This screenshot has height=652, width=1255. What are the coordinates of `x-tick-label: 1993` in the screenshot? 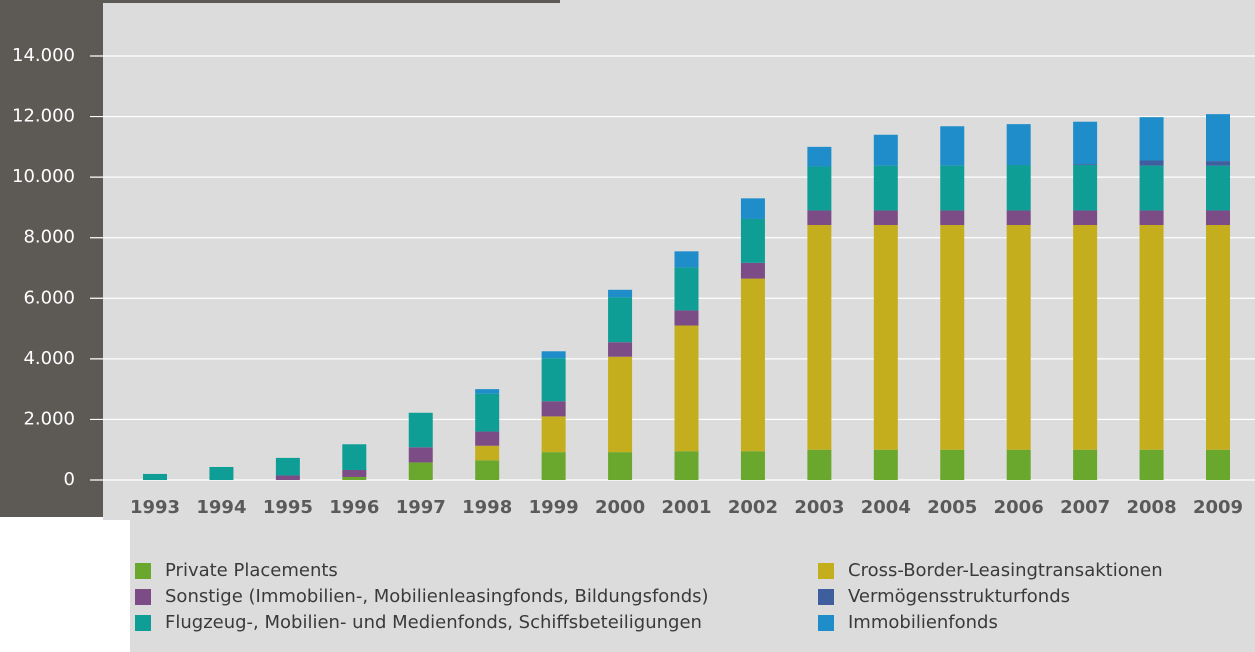 It's located at (155, 507).